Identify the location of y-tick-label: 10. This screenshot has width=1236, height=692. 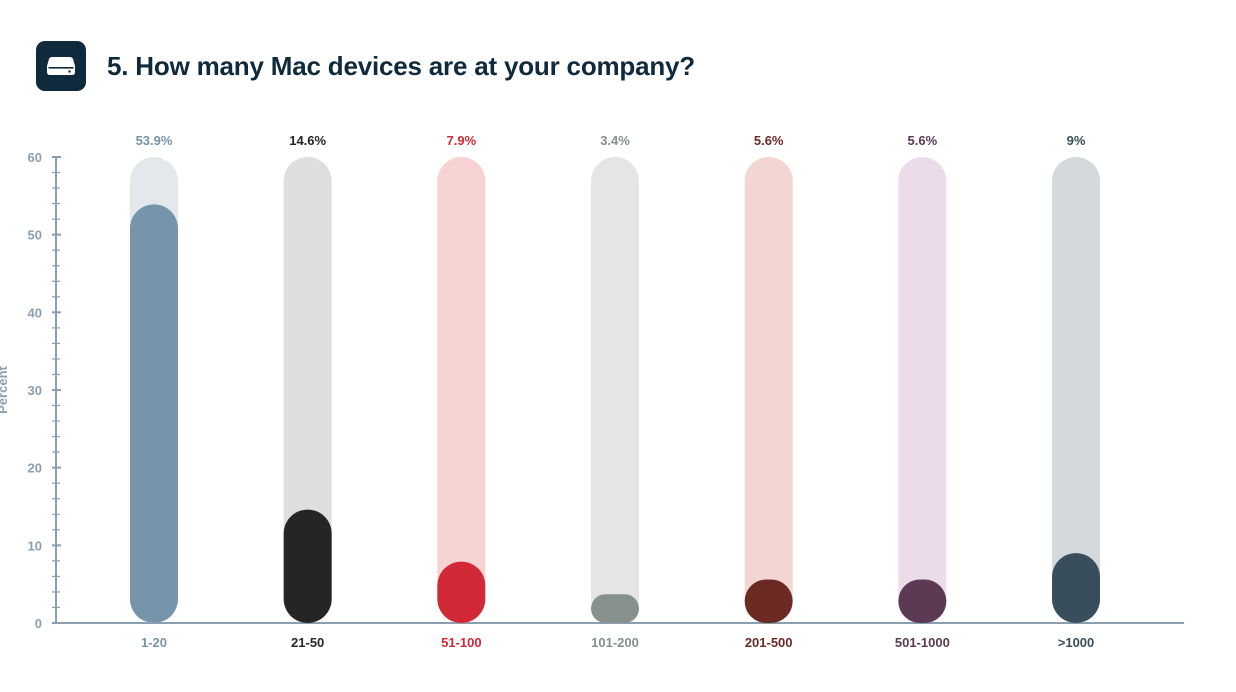
(35, 545).